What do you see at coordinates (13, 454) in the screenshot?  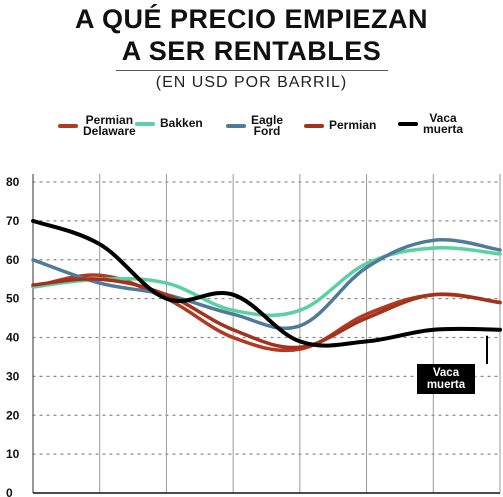 I see `y-tick-label: 10` at bounding box center [13, 454].